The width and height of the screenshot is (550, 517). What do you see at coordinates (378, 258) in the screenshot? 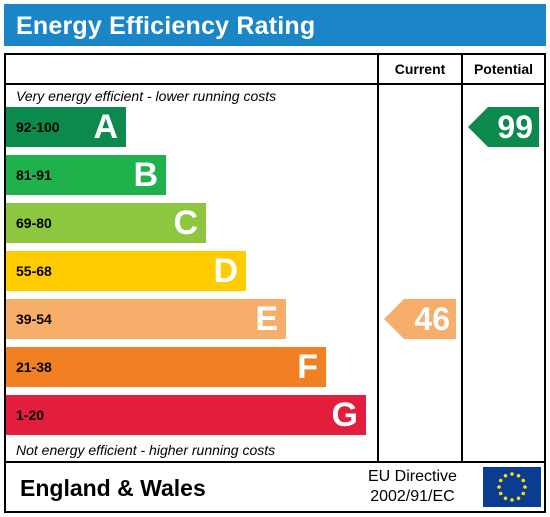
I see `current-column-divider` at bounding box center [378, 258].